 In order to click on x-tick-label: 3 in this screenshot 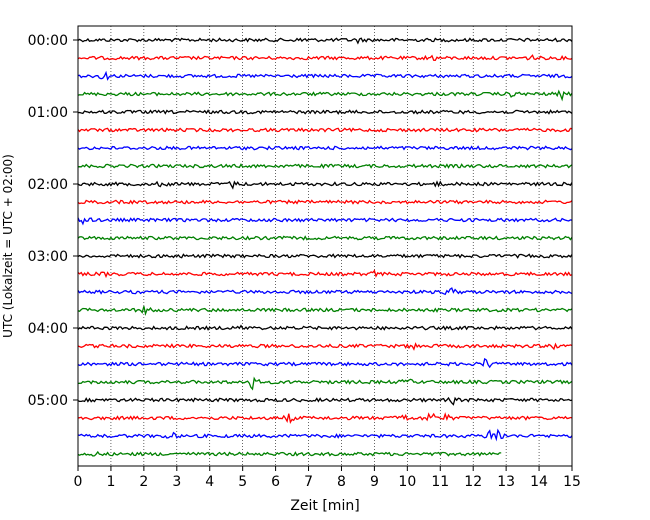, I will do `click(176, 482)`.